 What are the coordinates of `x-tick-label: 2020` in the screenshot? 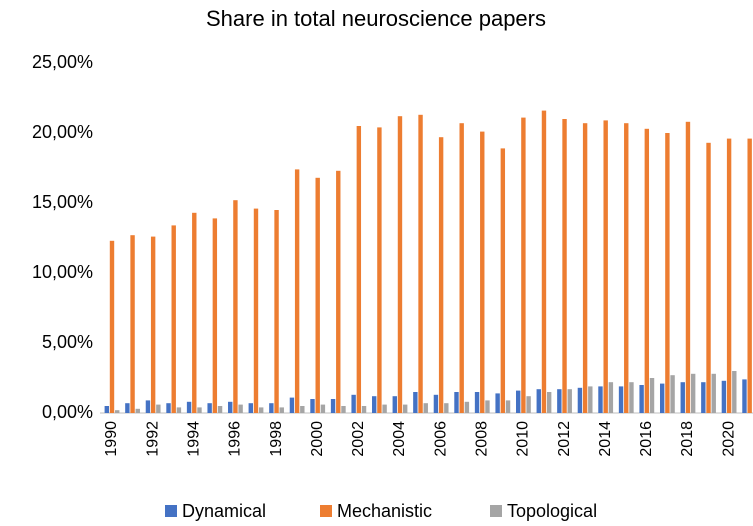 It's located at (728, 439).